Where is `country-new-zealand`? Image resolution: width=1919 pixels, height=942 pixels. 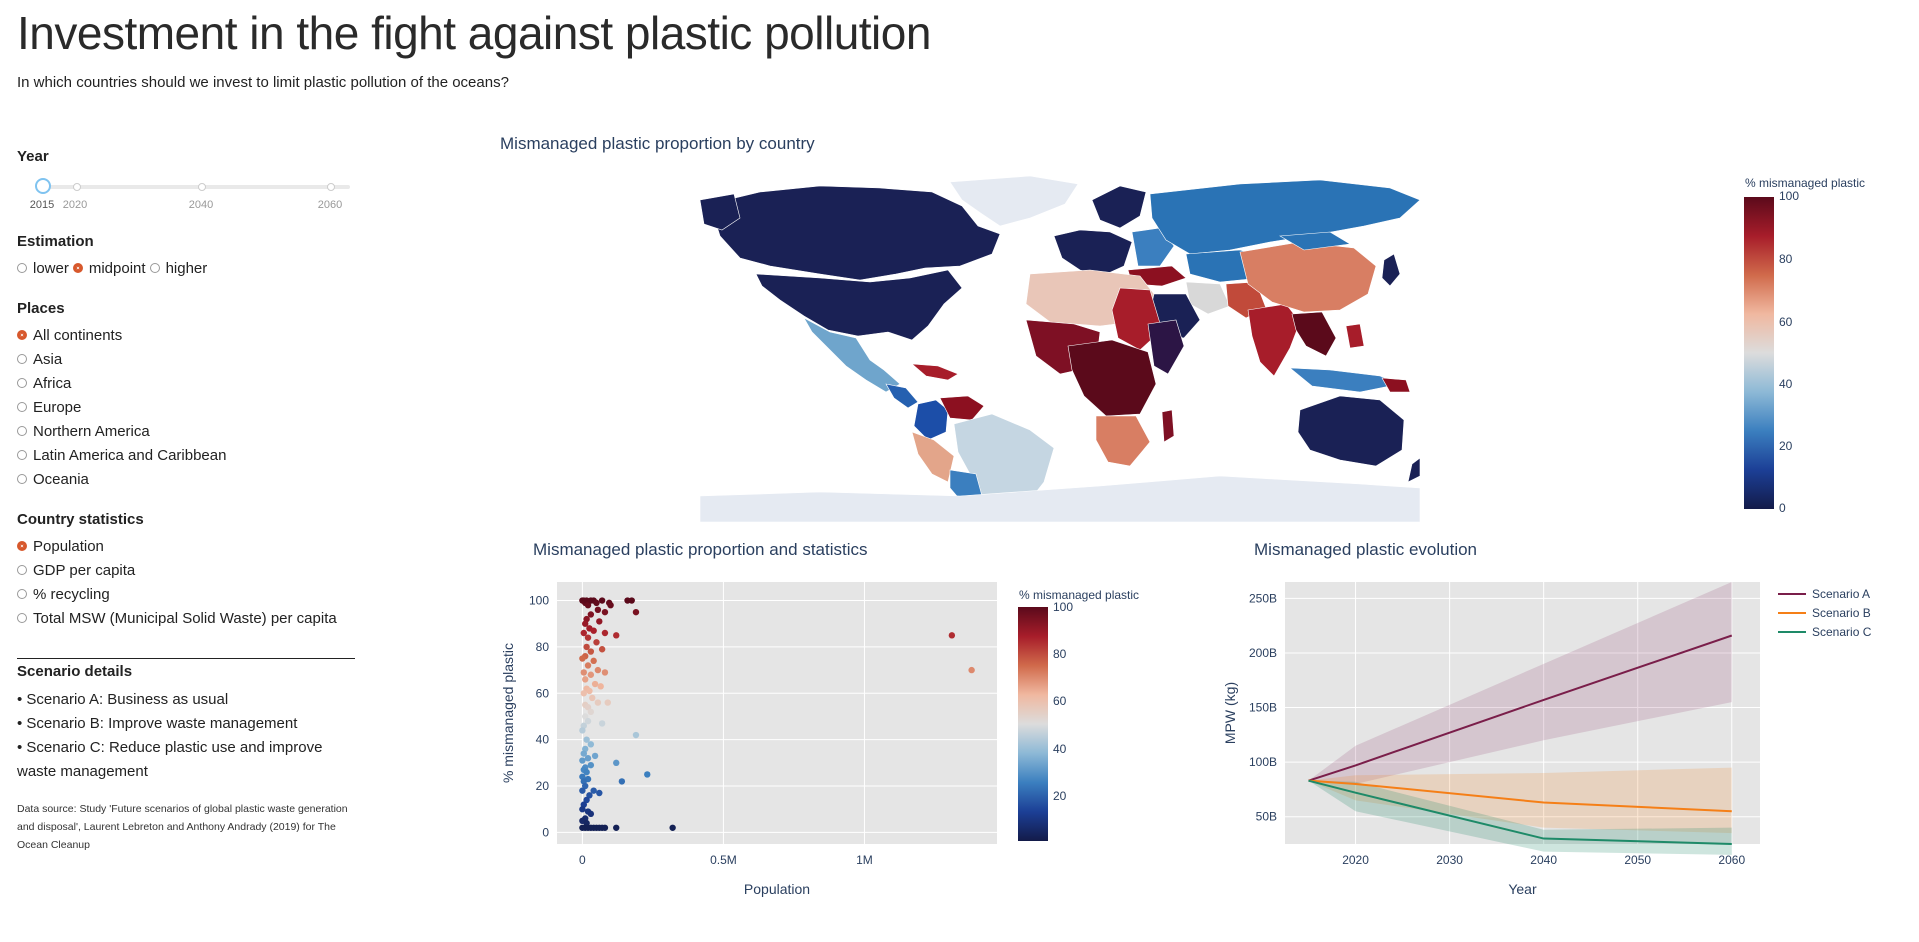 country-new-zealand is located at coordinates (1413, 470).